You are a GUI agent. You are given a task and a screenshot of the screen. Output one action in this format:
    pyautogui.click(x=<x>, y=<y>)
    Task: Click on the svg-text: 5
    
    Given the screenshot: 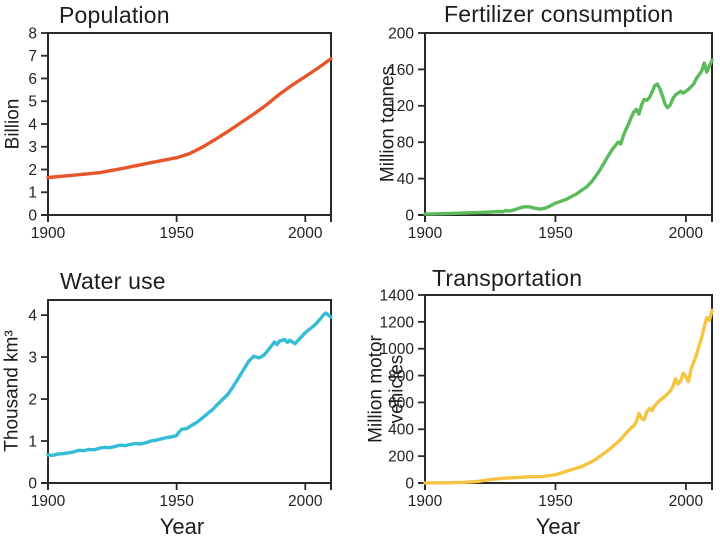 What is the action you would take?
    pyautogui.click(x=32, y=102)
    